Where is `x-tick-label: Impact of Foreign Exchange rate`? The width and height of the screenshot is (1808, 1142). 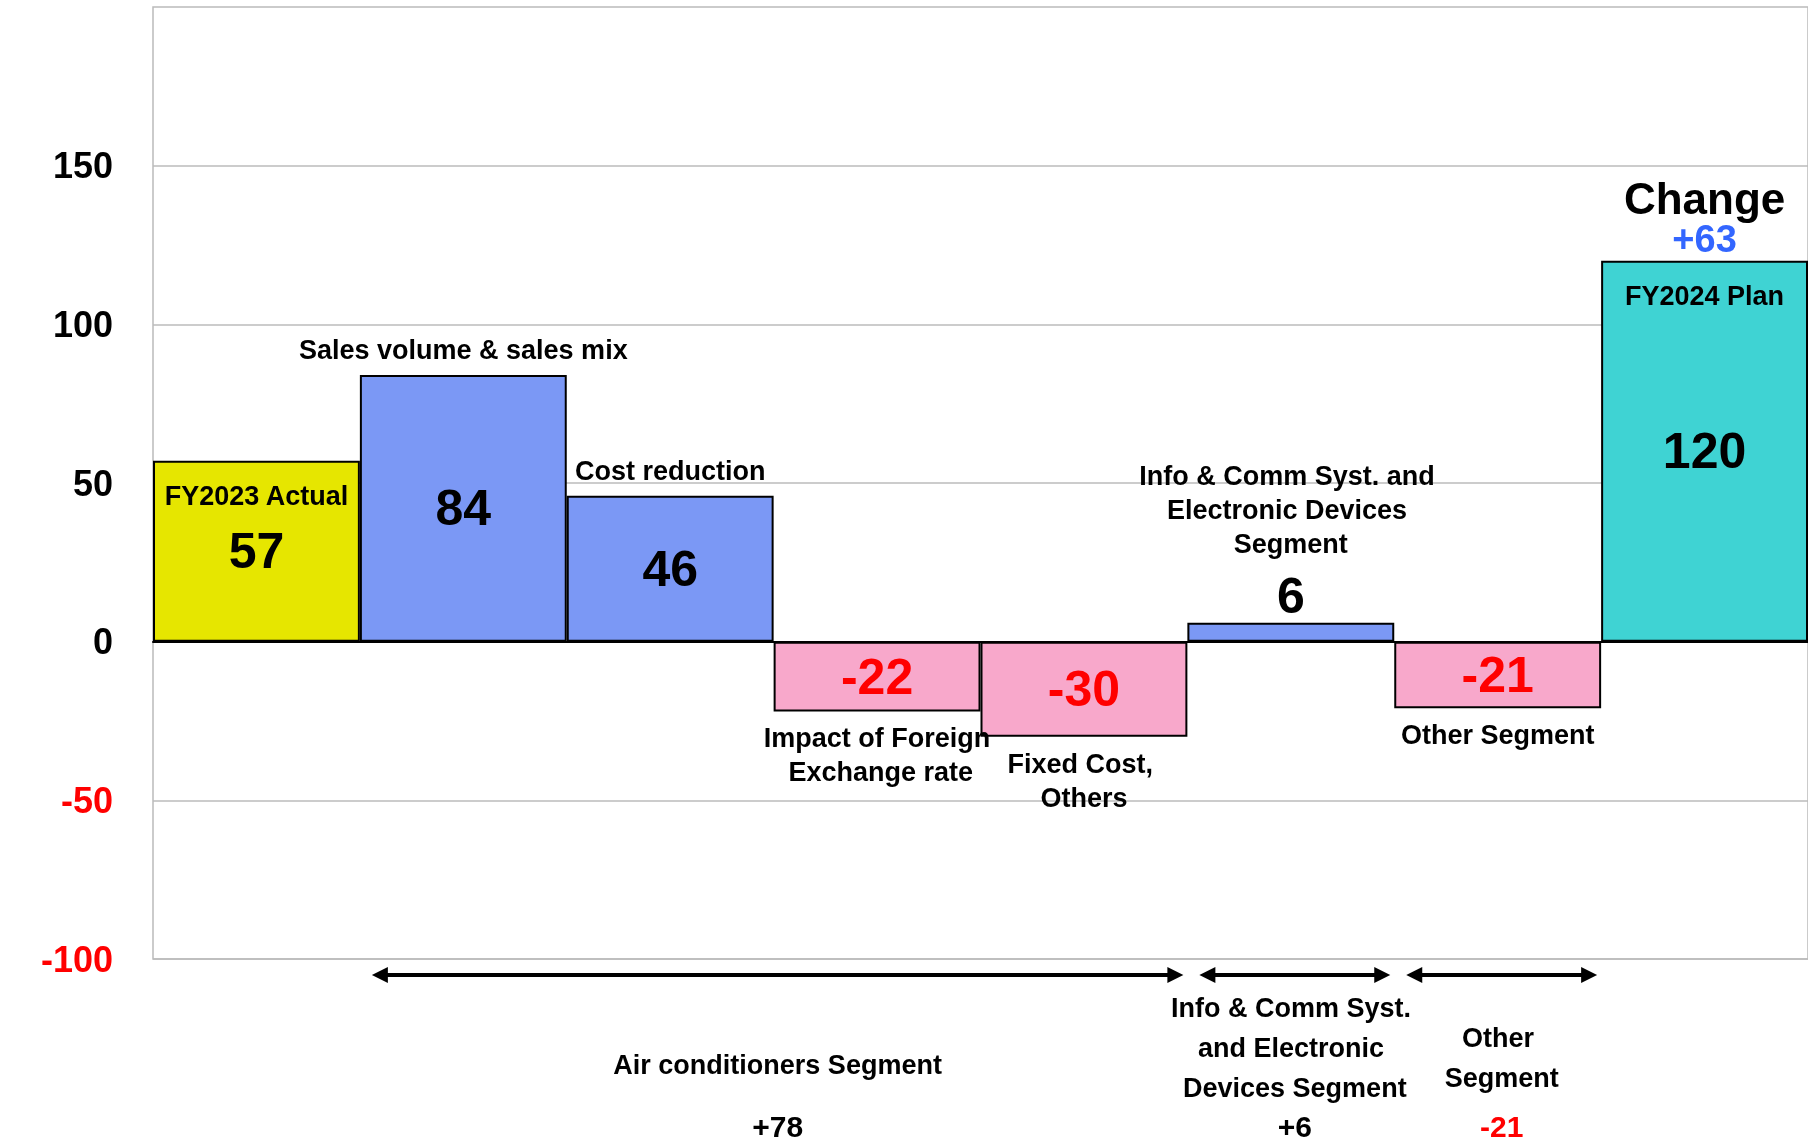 x-tick-label: Impact of Foreign Exchange rate is located at coordinates (877, 755).